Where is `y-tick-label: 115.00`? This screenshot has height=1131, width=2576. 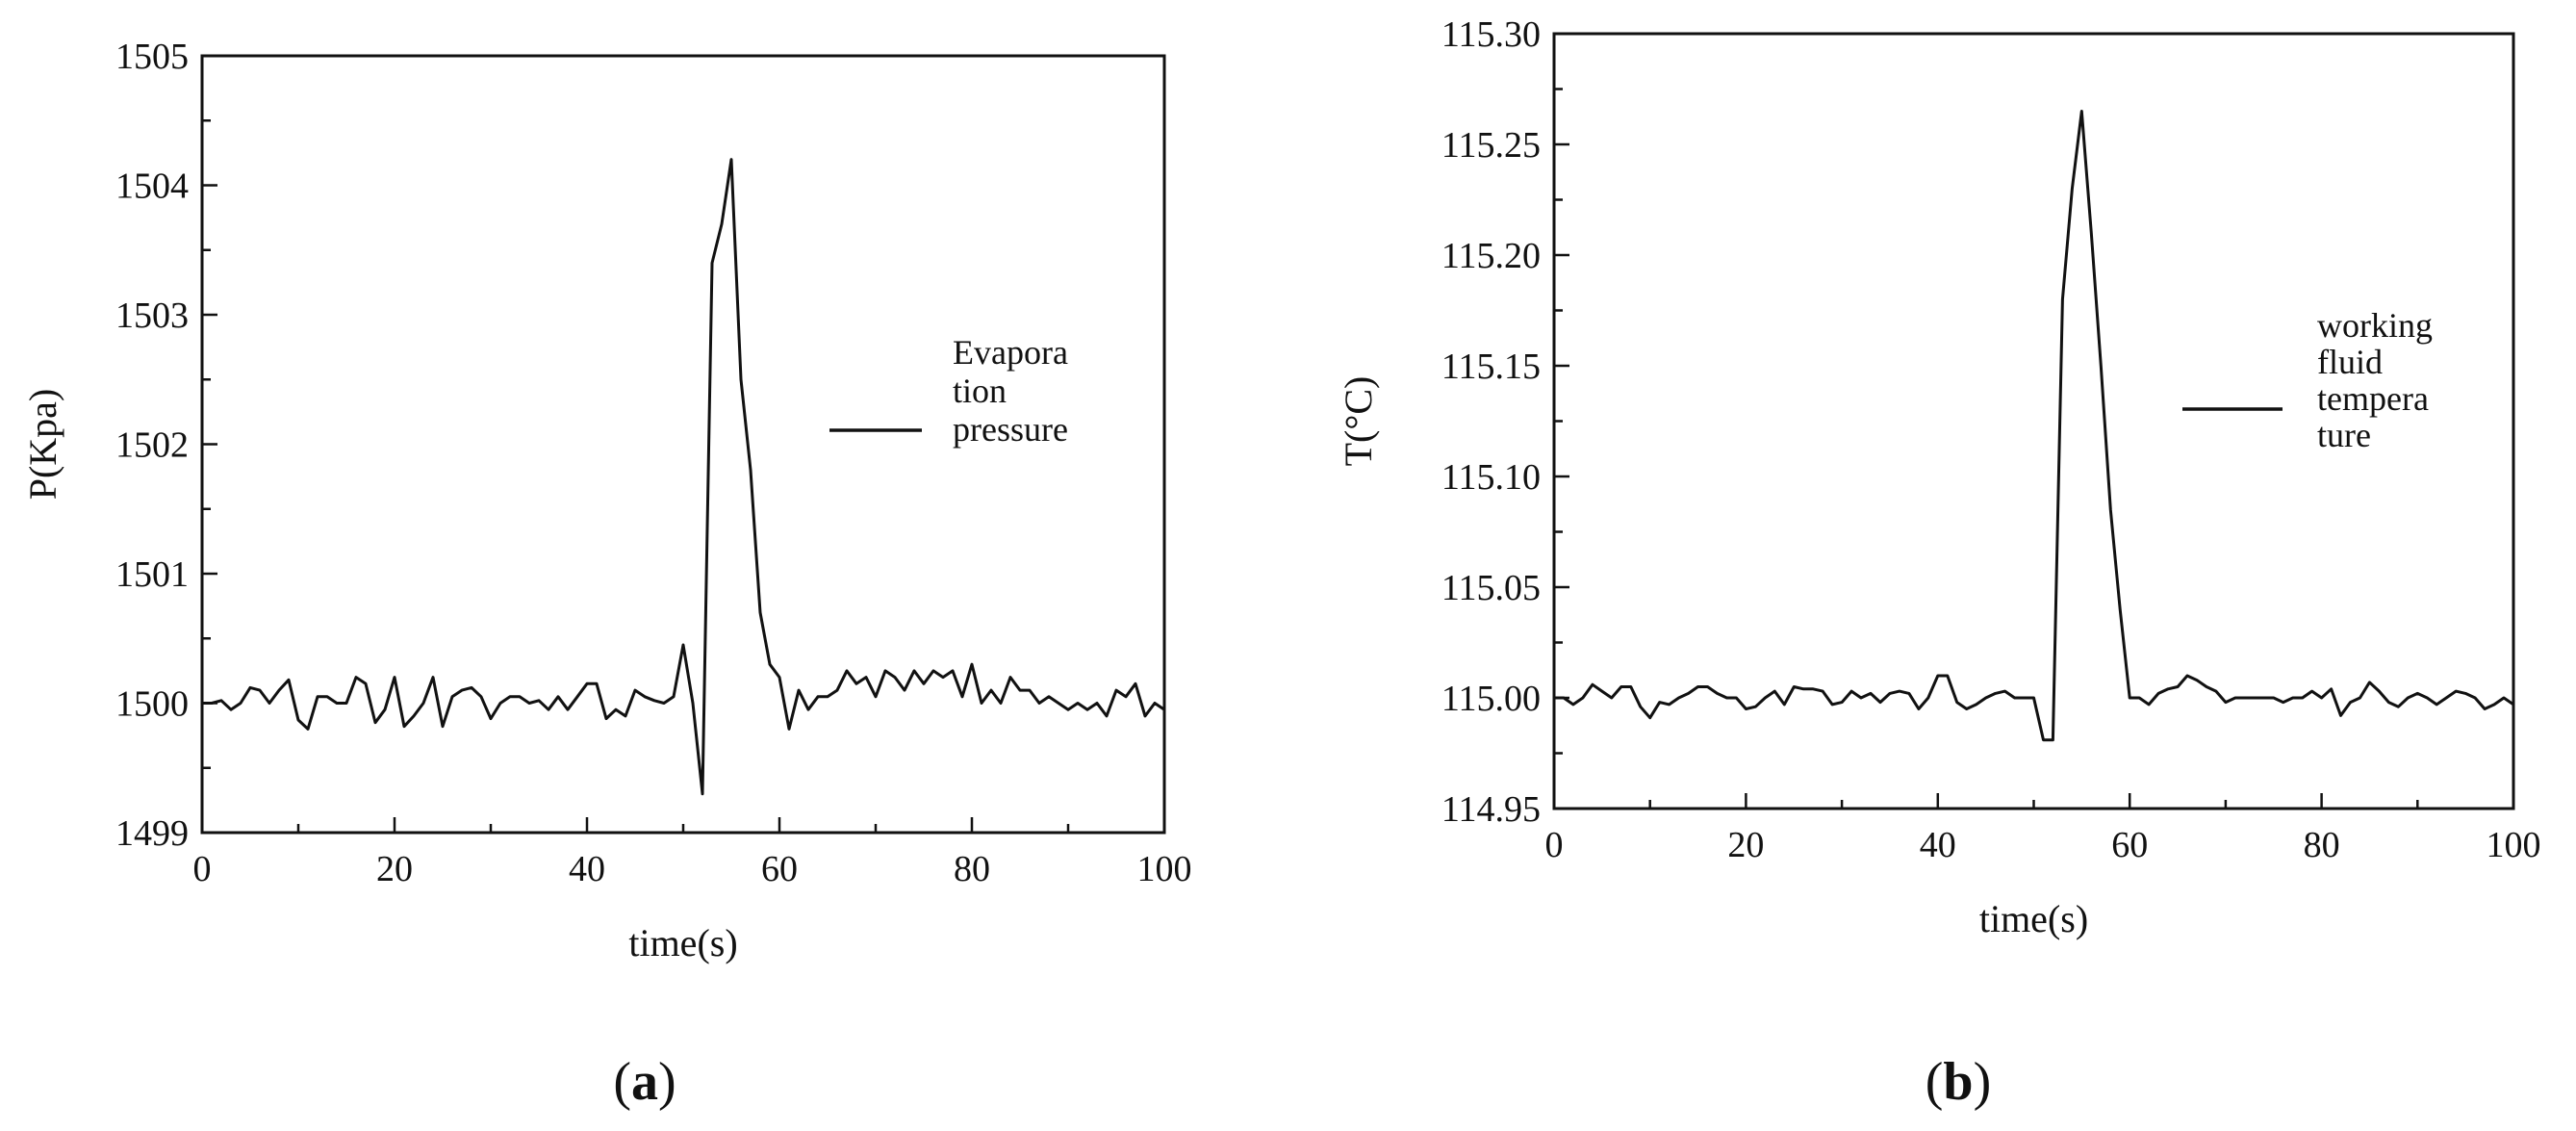
y-tick-label: 115.00 is located at coordinates (1491, 699).